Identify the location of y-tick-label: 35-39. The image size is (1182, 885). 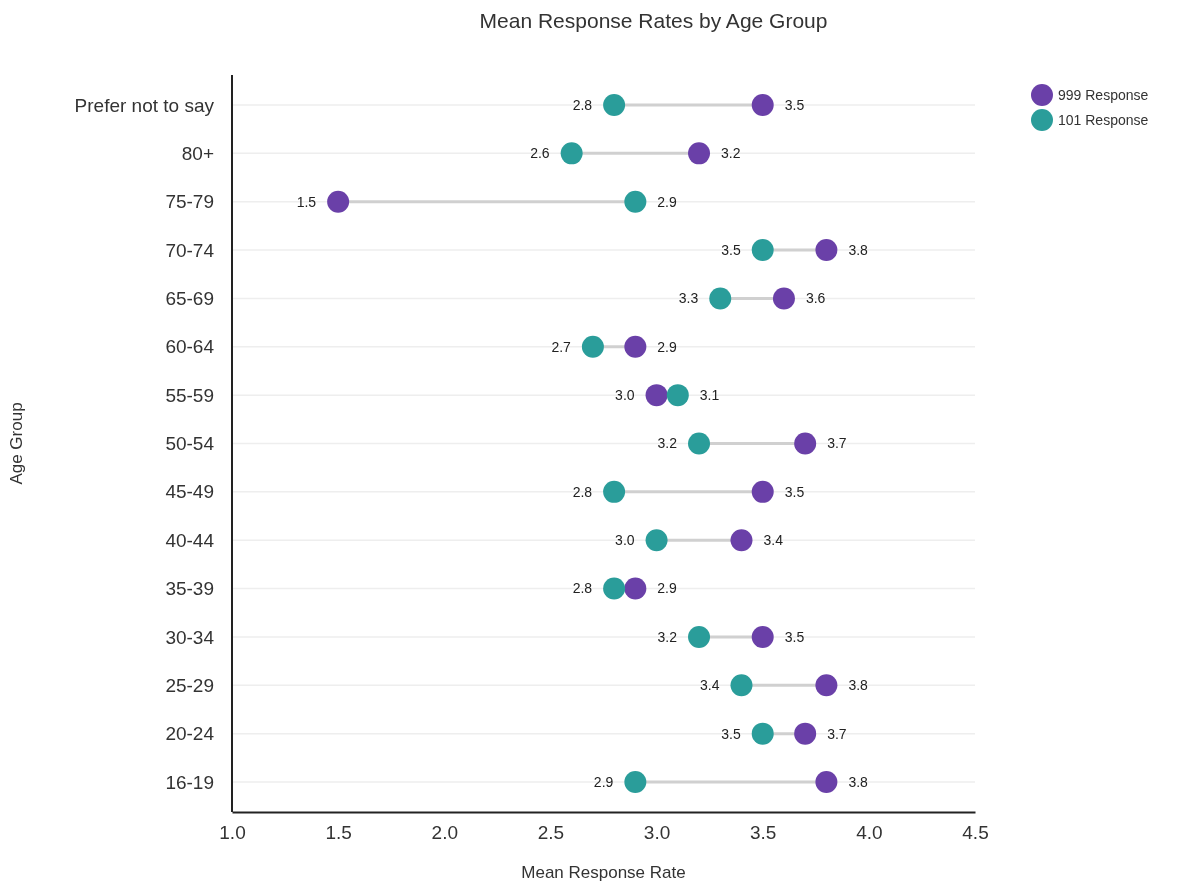
(189, 589).